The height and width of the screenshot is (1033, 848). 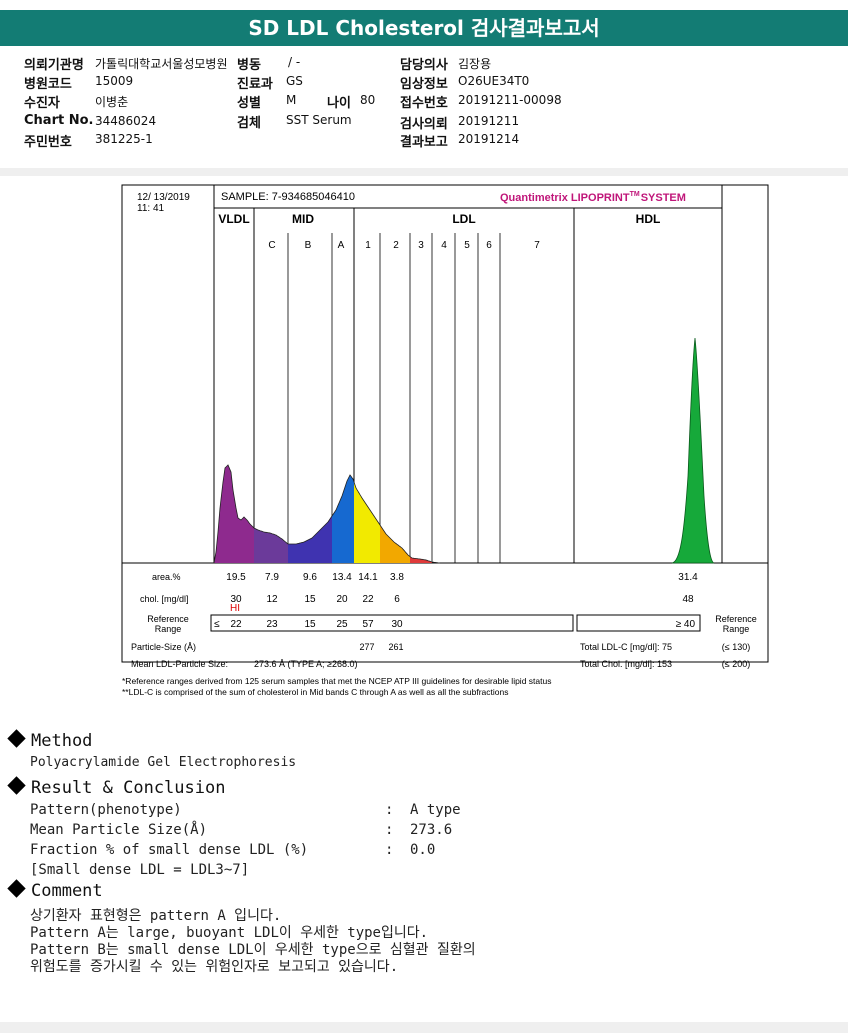 I want to click on ref-right-1: Reference, so click(x=736, y=619).